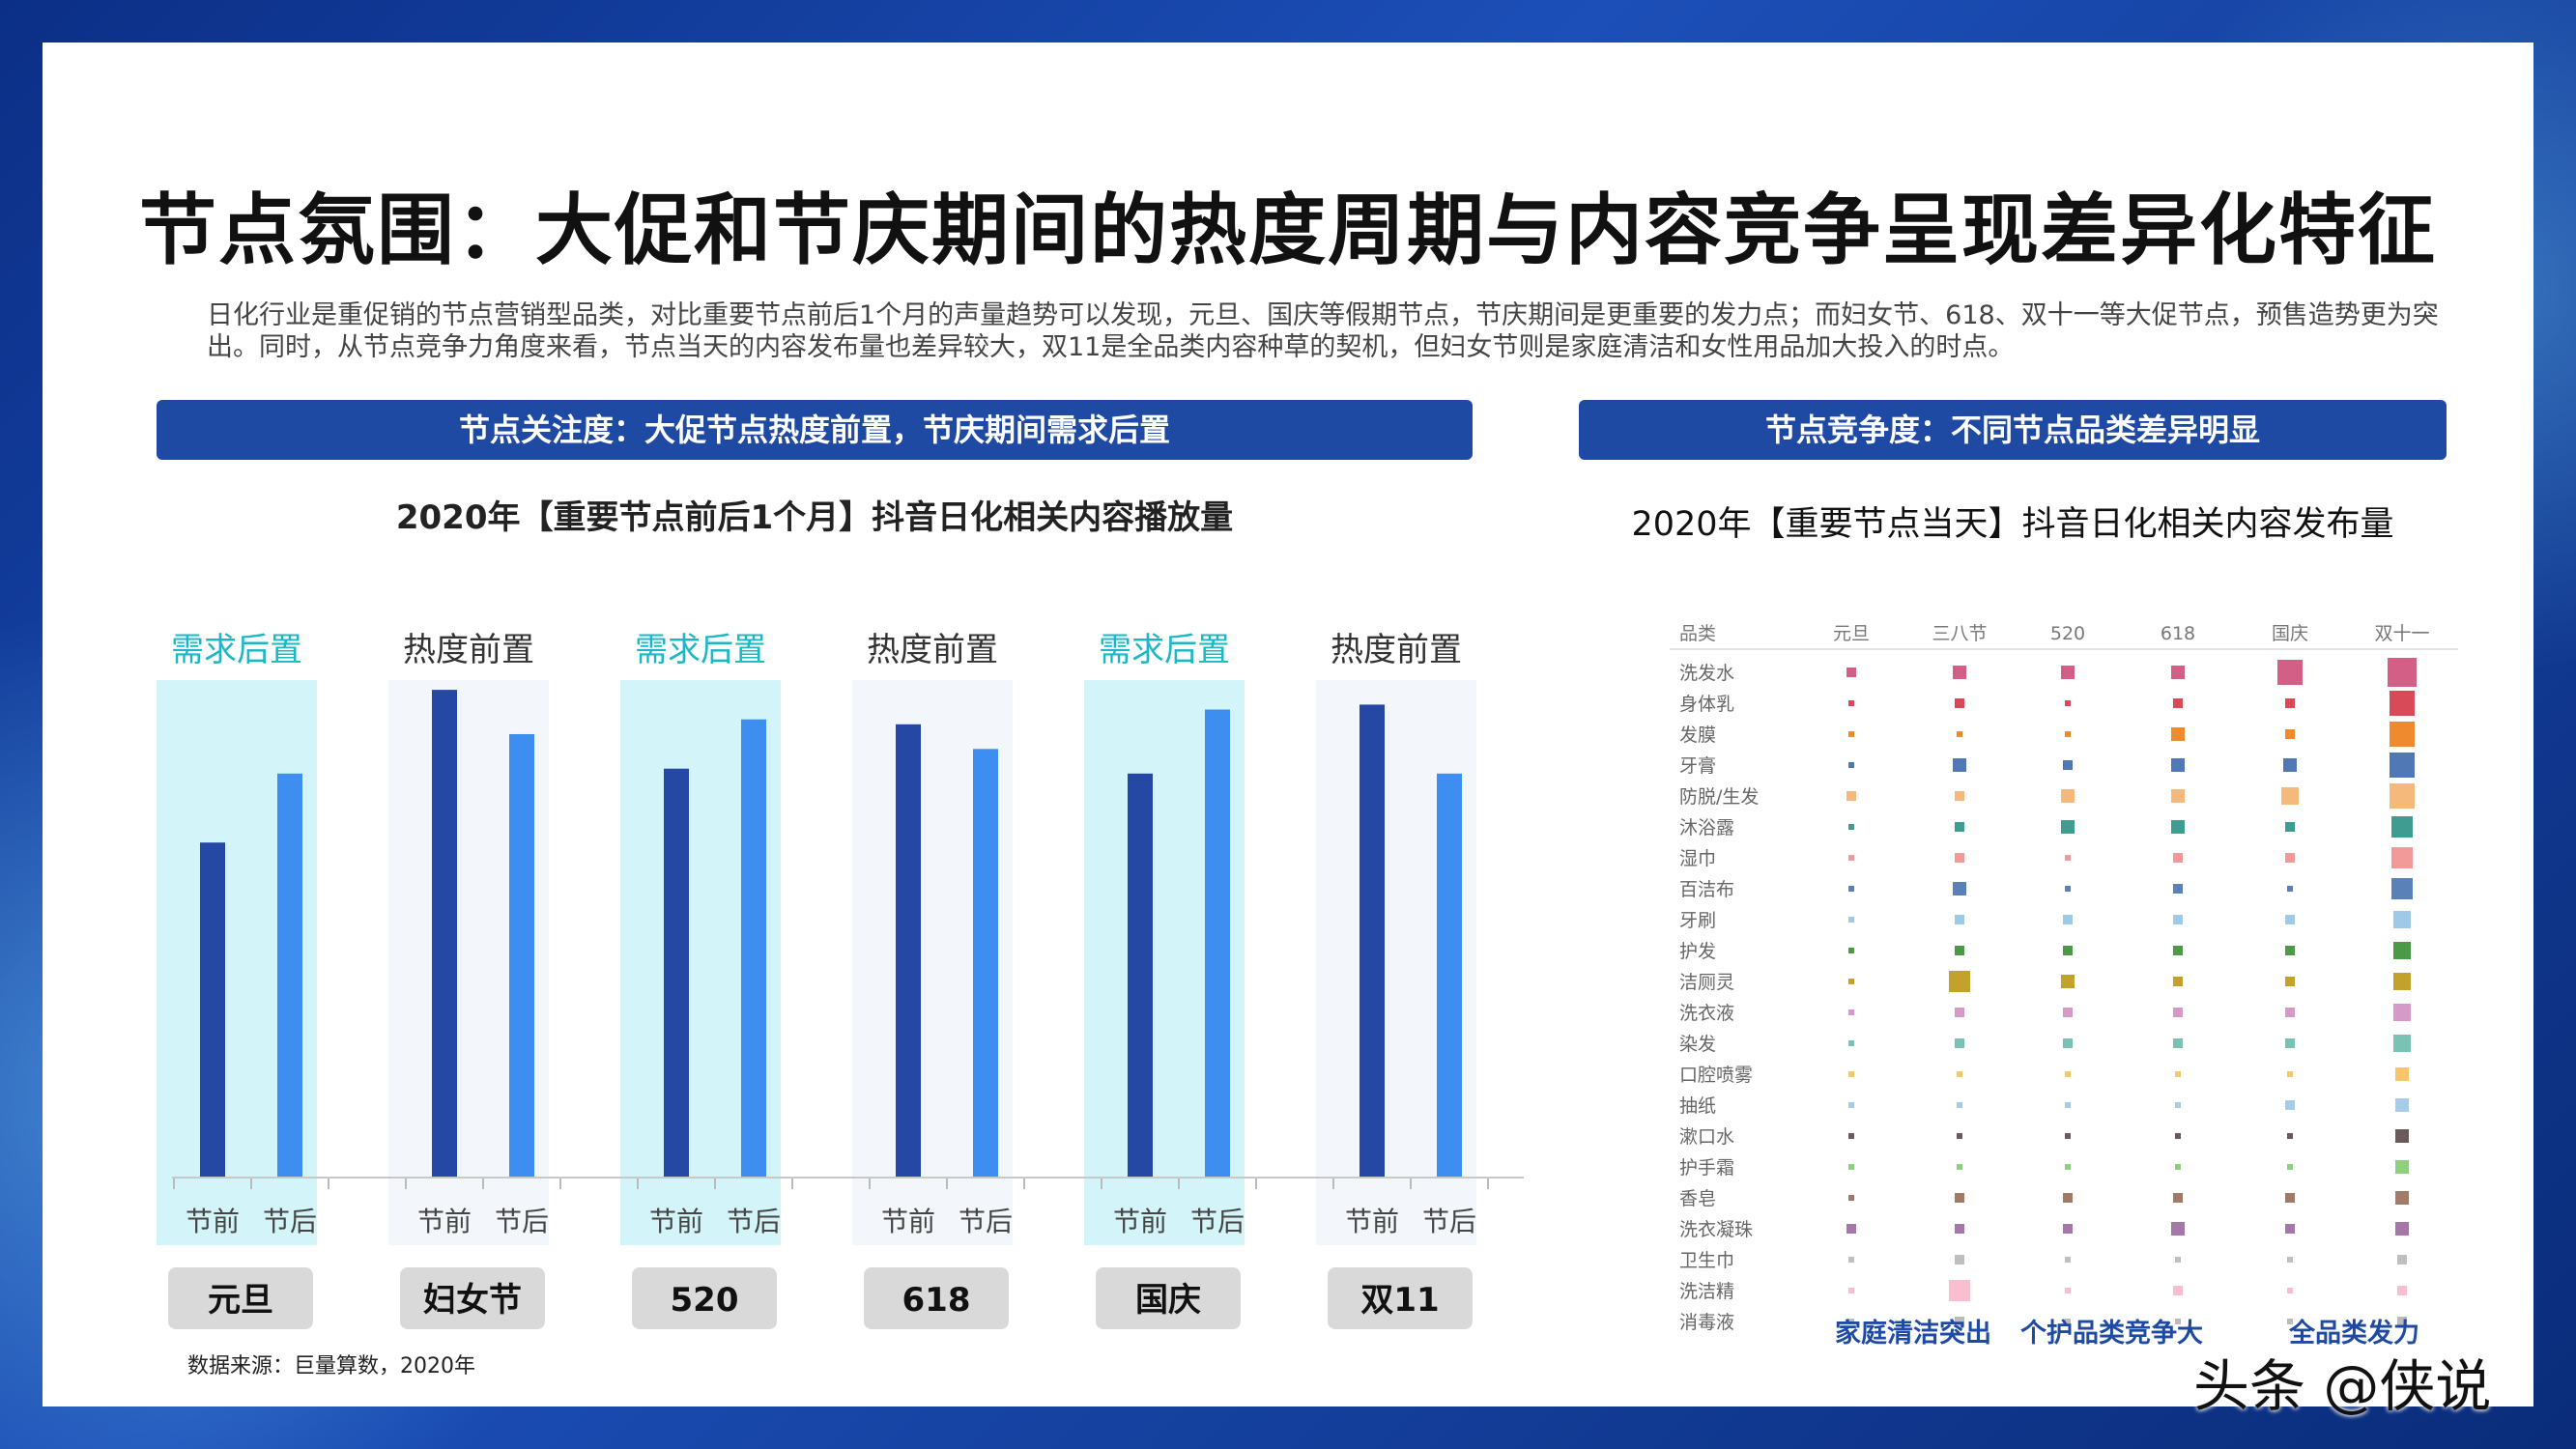  I want to click on heatmap-row-label: 染发, so click(1698, 1044).